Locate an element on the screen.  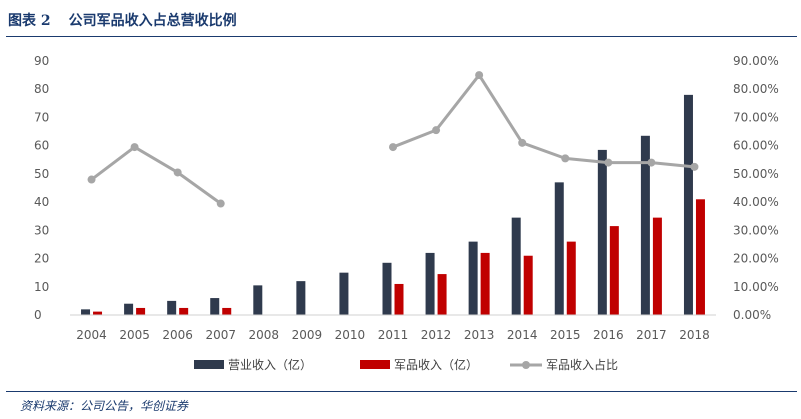
figure-title-text: 公司军品收入占总营收比例 is located at coordinates (152, 21).